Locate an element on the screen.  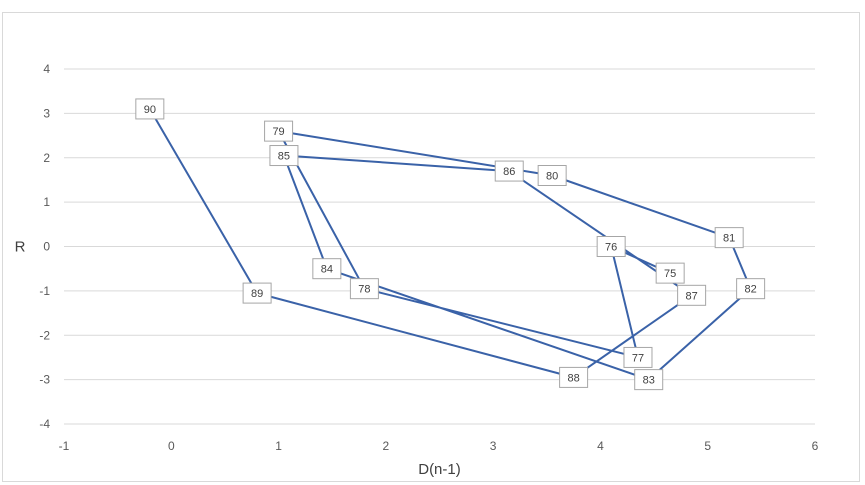
x-tick-label: 4 is located at coordinates (600, 446).